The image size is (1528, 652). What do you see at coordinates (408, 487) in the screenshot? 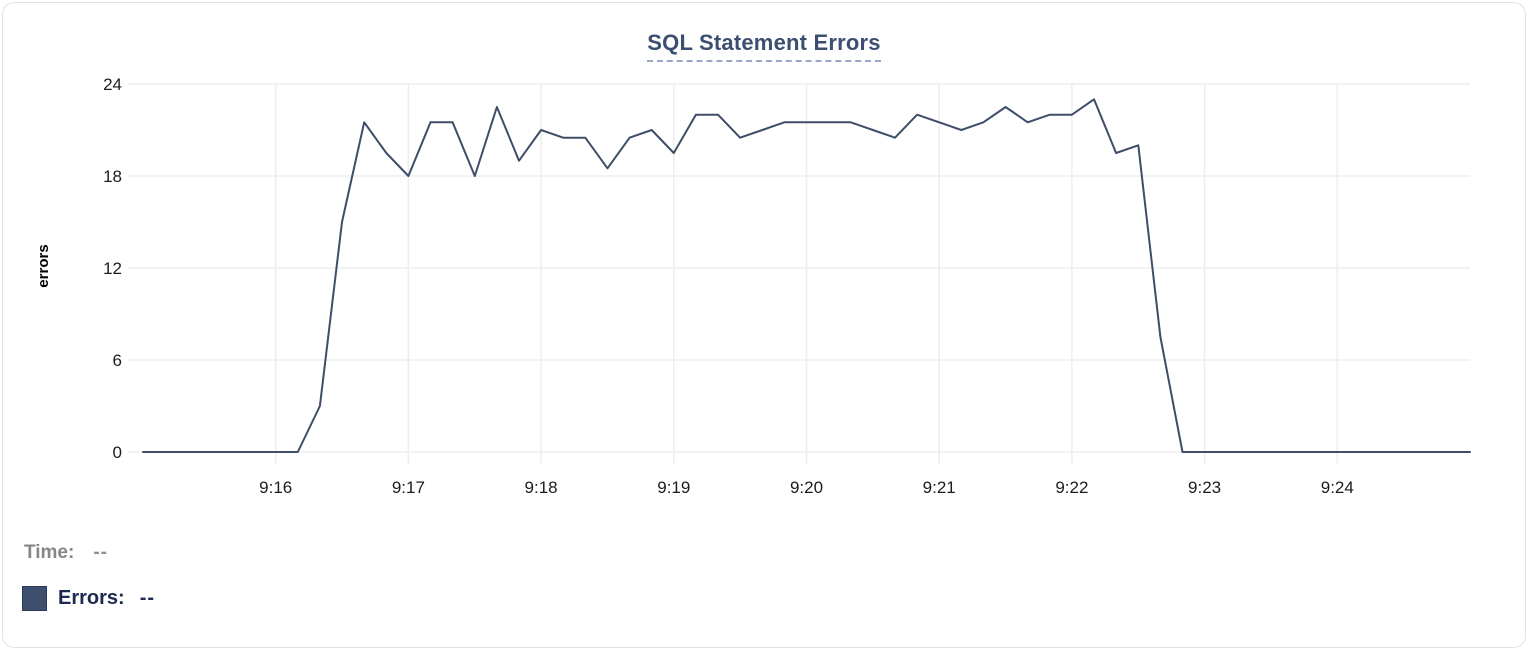
I see `x-axis-tick-label: 9:17` at bounding box center [408, 487].